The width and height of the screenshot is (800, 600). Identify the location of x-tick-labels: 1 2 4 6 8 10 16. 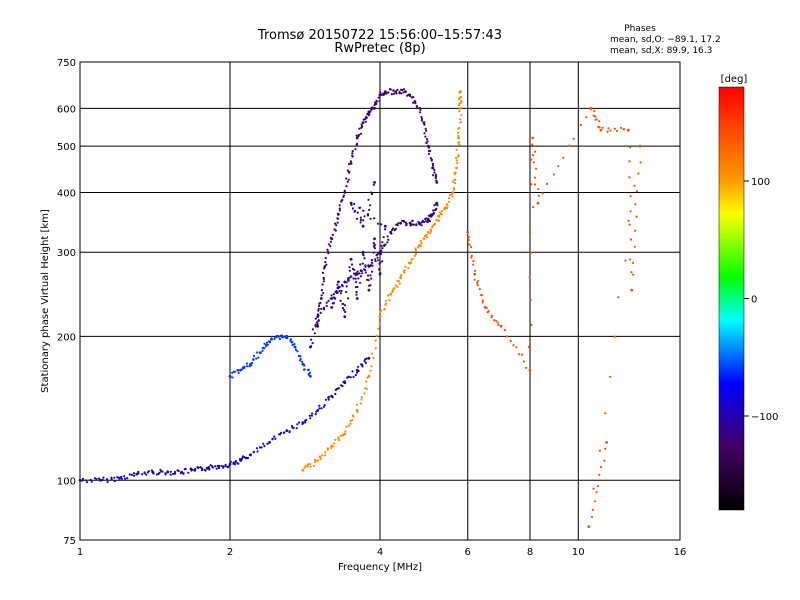
(382, 552).